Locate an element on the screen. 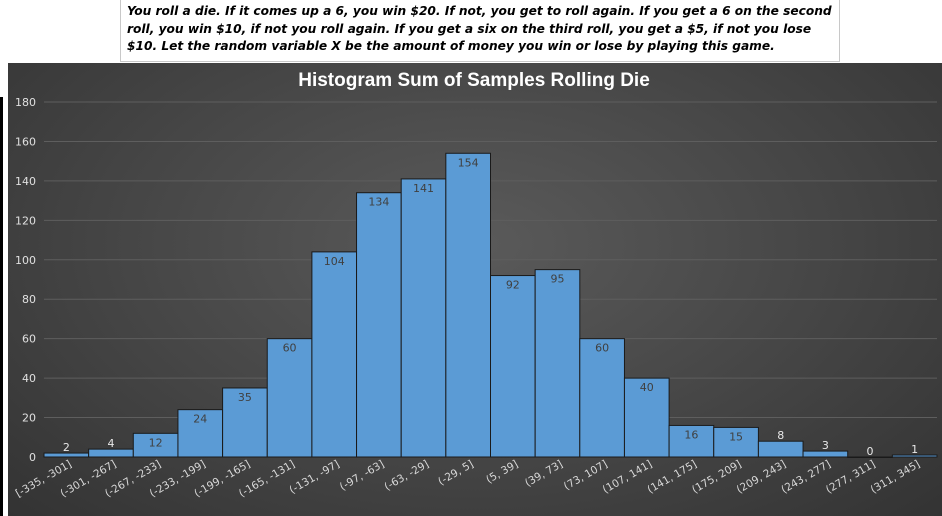 The height and width of the screenshot is (516, 942). x-tick-label: (209, 243] is located at coordinates (762, 477).